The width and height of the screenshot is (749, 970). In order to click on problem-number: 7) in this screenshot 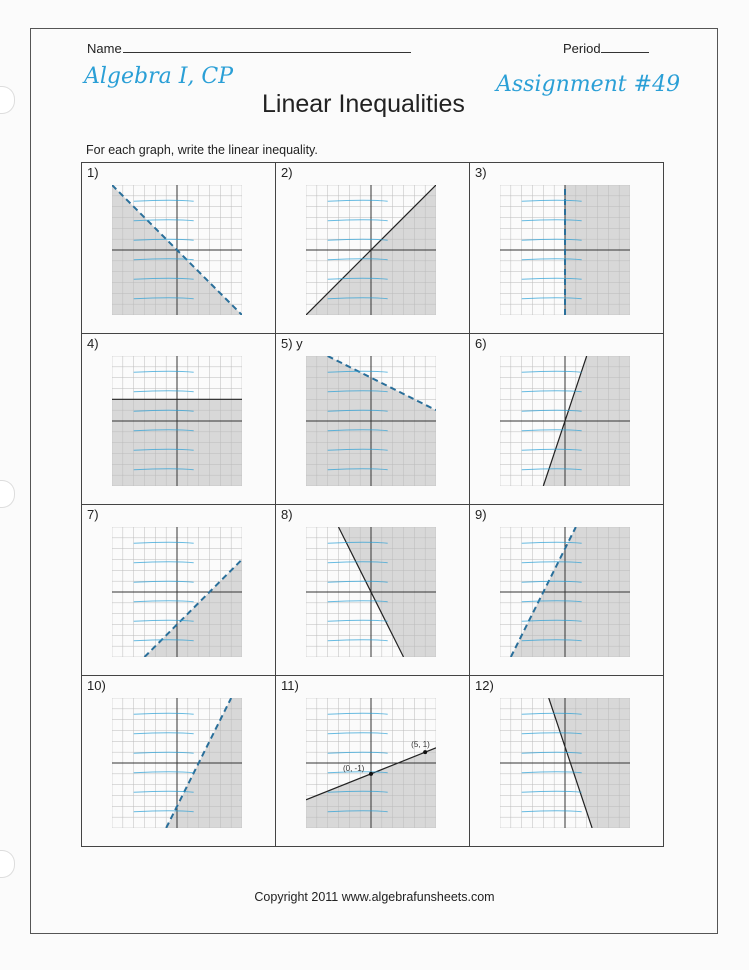, I will do `click(93, 514)`.